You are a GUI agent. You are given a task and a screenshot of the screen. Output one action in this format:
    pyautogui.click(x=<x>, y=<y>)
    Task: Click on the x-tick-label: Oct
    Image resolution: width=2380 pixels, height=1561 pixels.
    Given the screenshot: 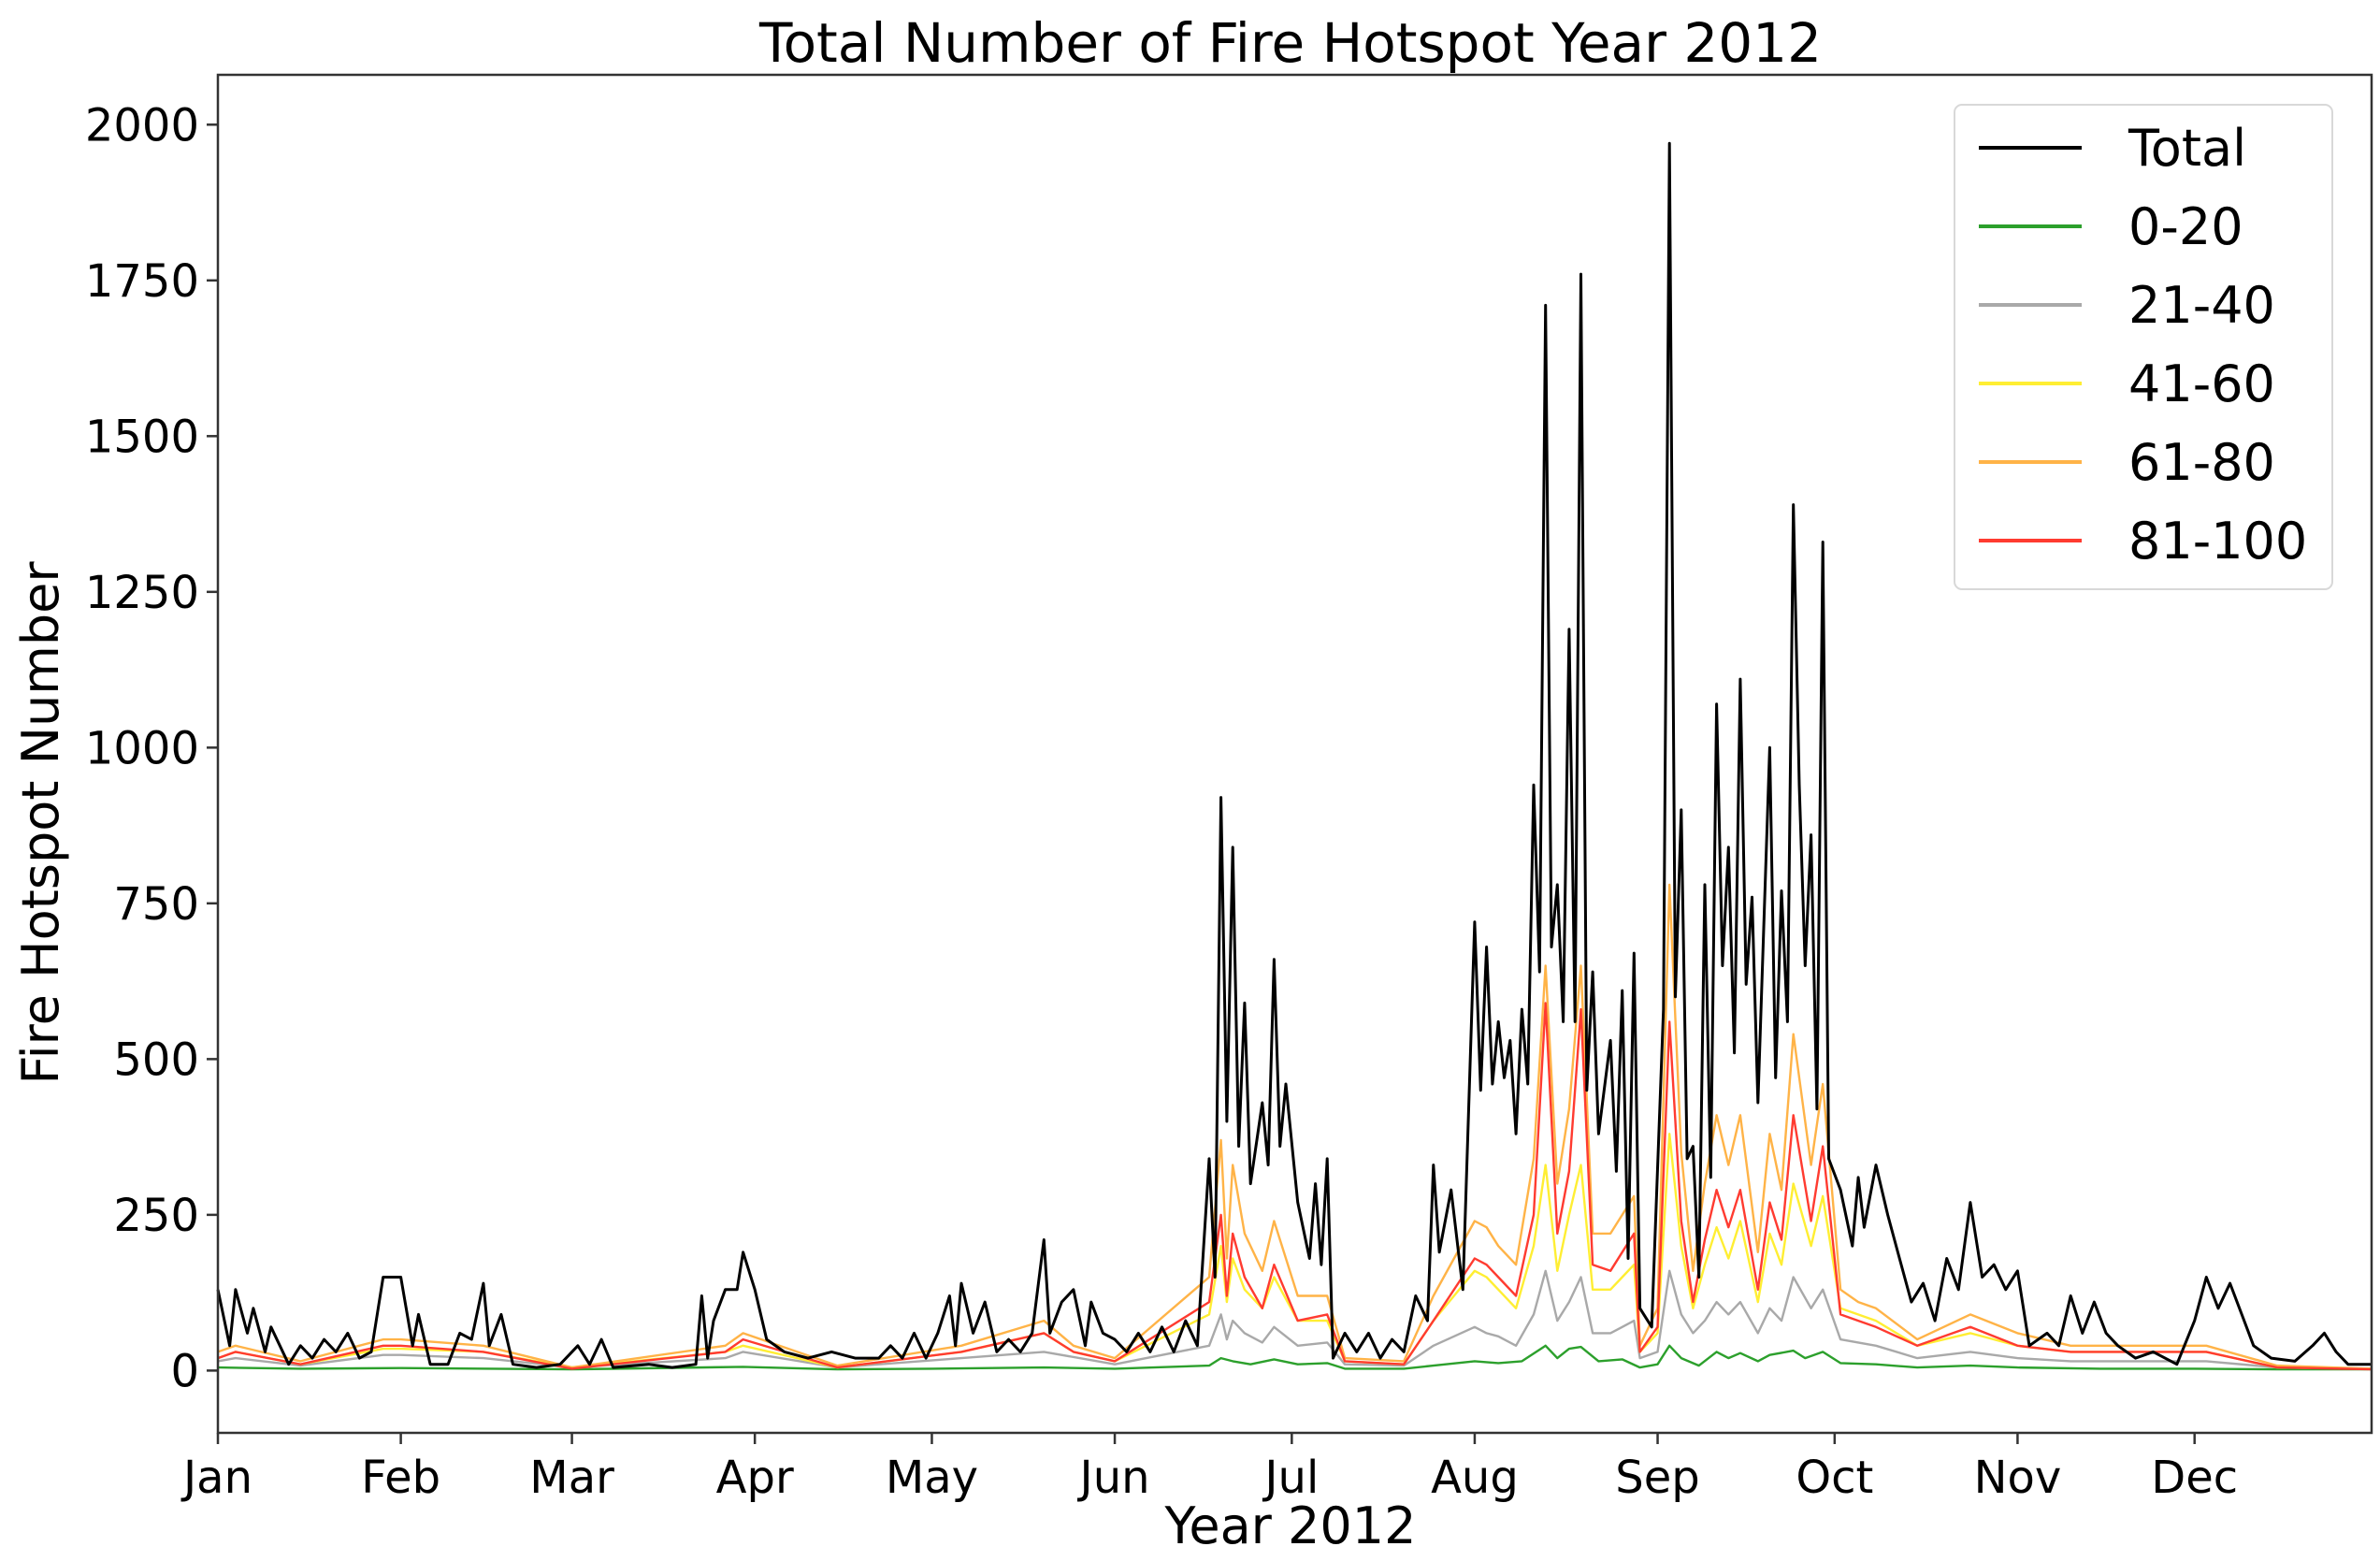 What is the action you would take?
    pyautogui.click(x=1834, y=1478)
    